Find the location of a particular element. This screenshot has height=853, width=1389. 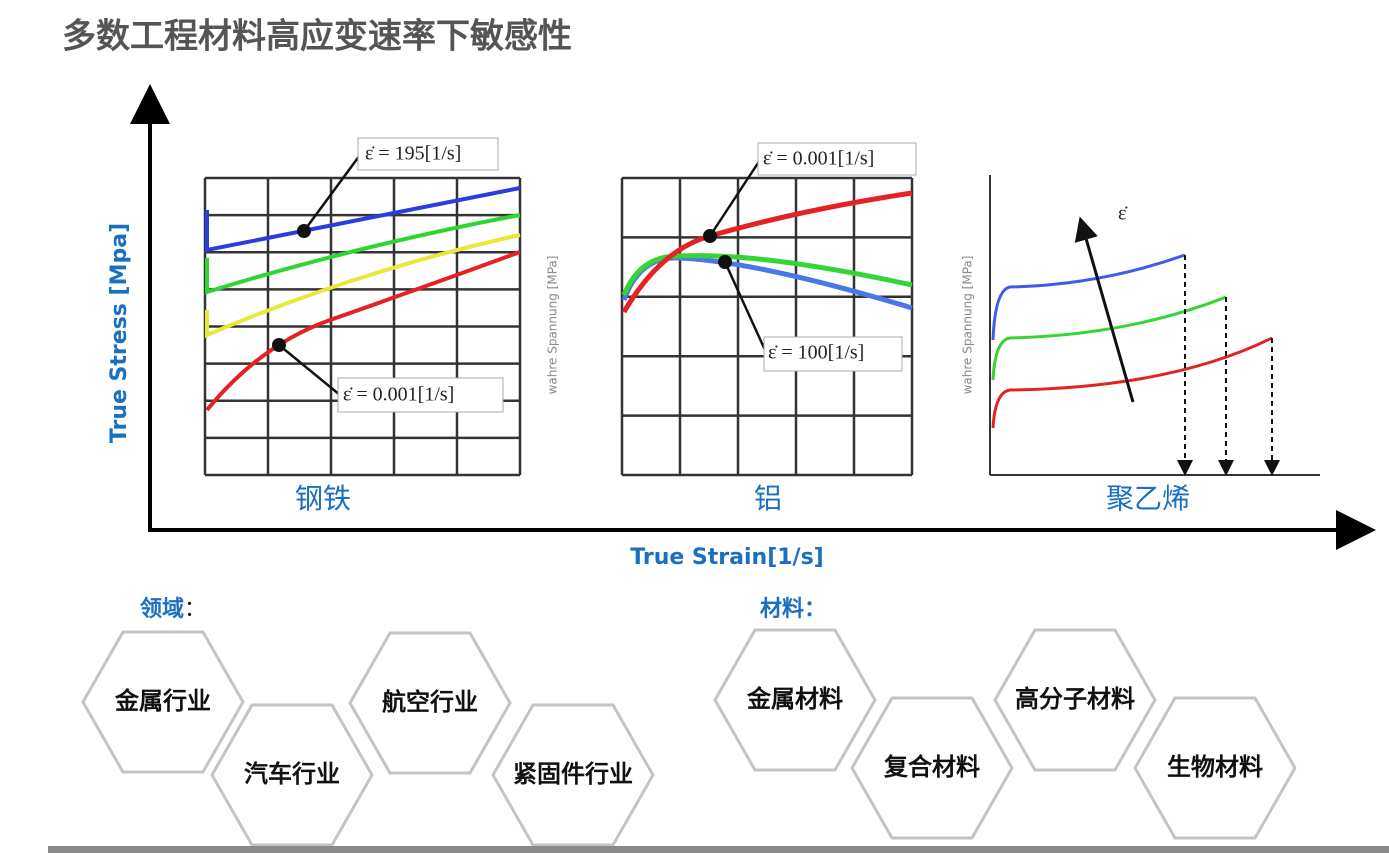

aluminum-grid is located at coordinates (767, 326).